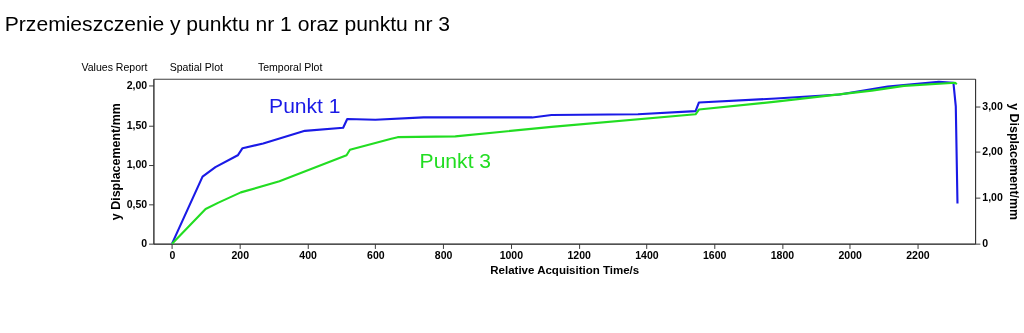 This screenshot has height=333, width=1024. Describe the element at coordinates (511, 255) in the screenshot. I see `x-tick-label: 1000` at that location.